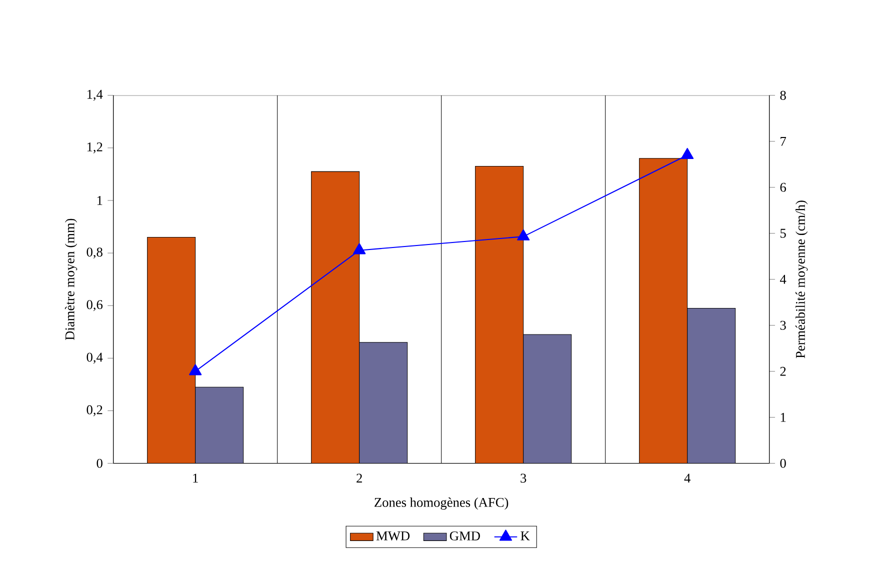 The image size is (874, 570). Describe the element at coordinates (441, 504) in the screenshot. I see `x-axis-title: Zones homogènes (AFC)` at that location.